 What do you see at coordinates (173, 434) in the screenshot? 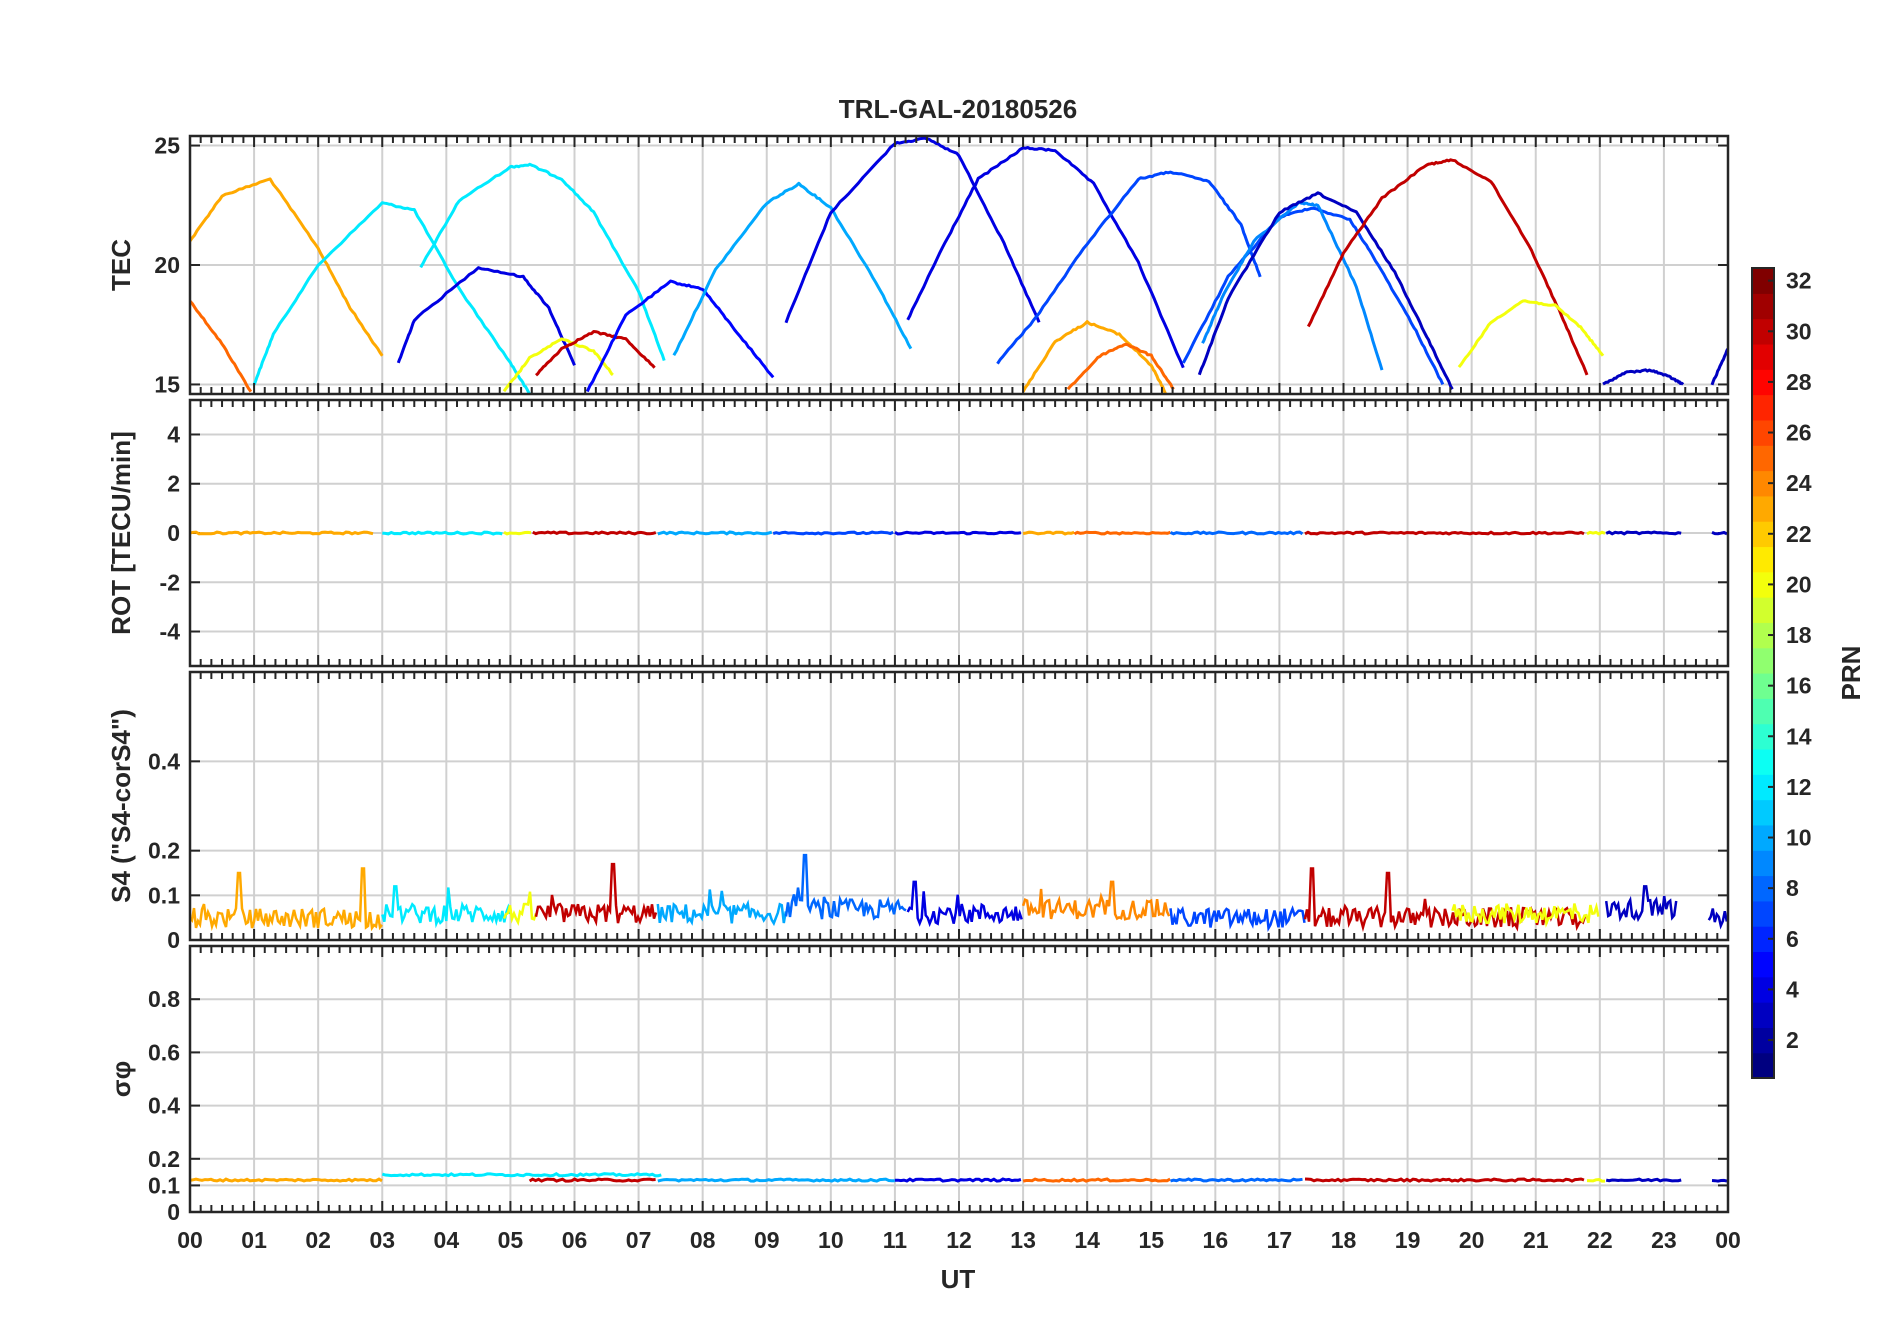
I see `y-tick-label: 4` at bounding box center [173, 434].